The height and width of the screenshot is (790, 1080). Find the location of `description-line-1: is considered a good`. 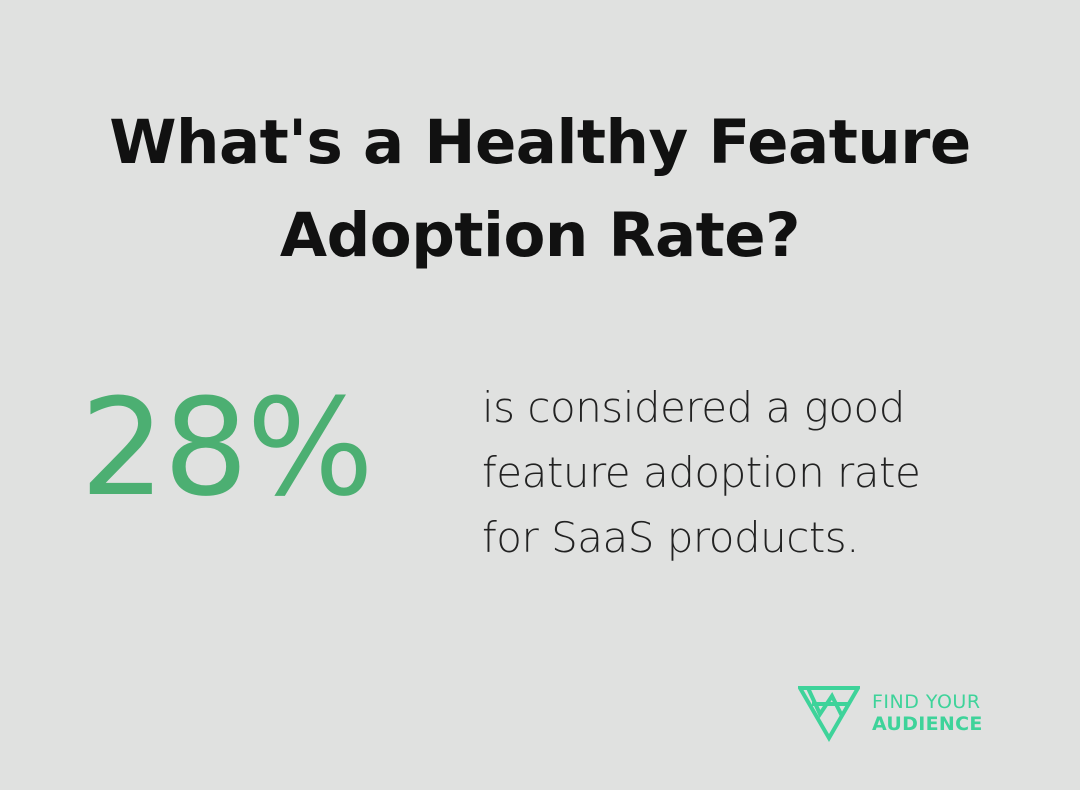

description-line-1: is considered a good is located at coordinates (693, 407).